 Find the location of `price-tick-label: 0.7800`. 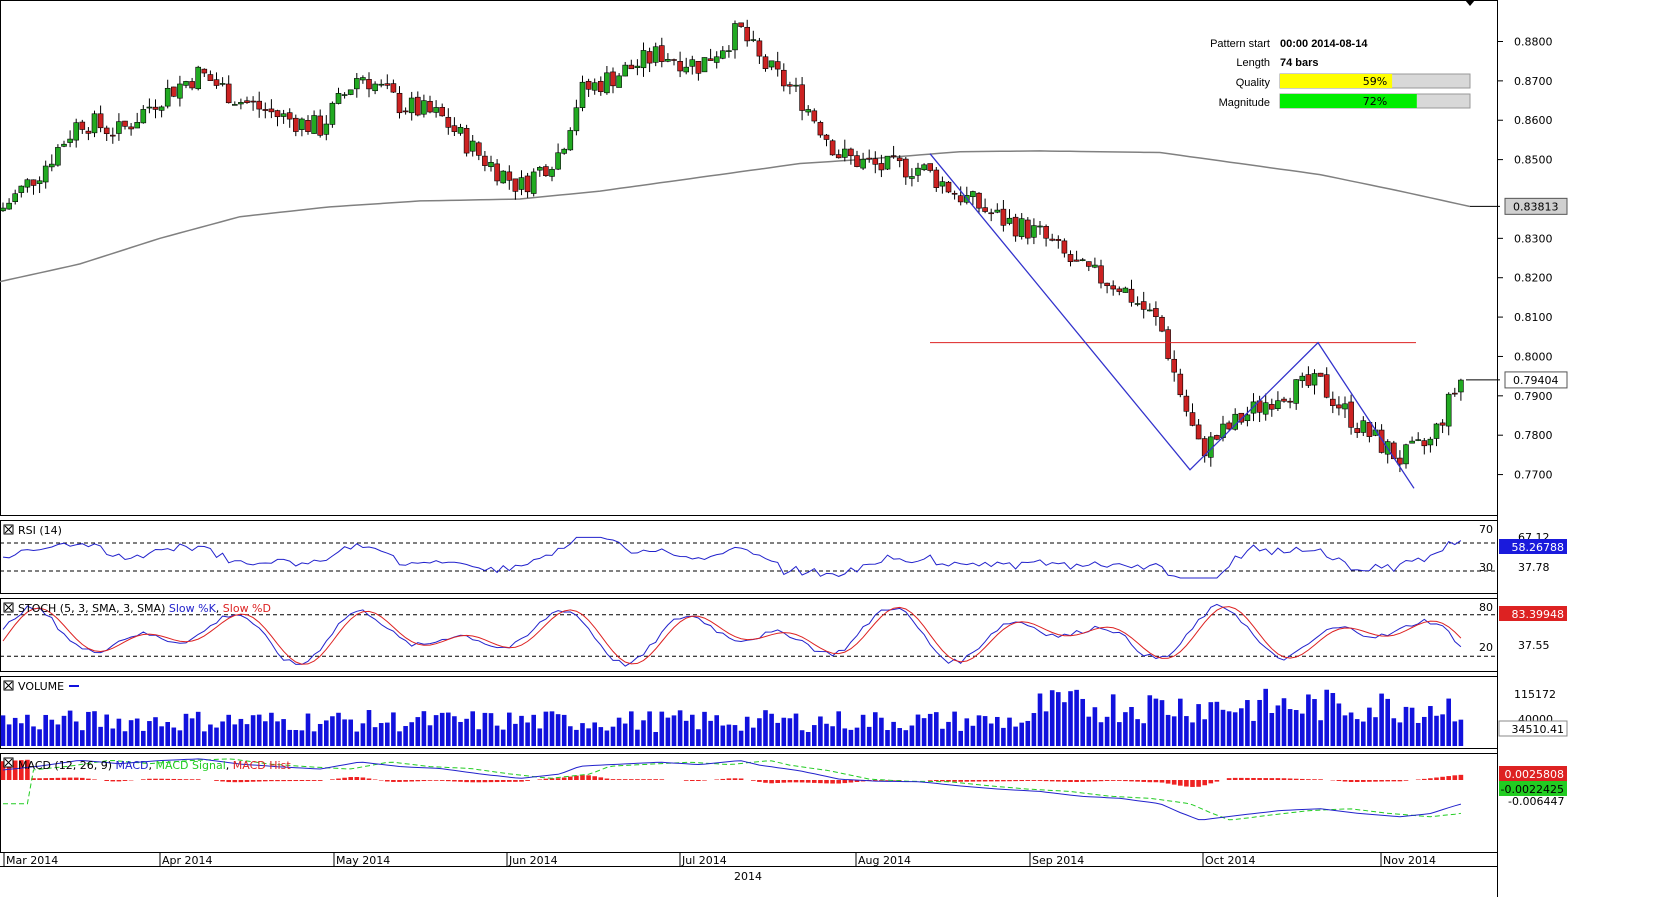

price-tick-label: 0.7800 is located at coordinates (1533, 435).